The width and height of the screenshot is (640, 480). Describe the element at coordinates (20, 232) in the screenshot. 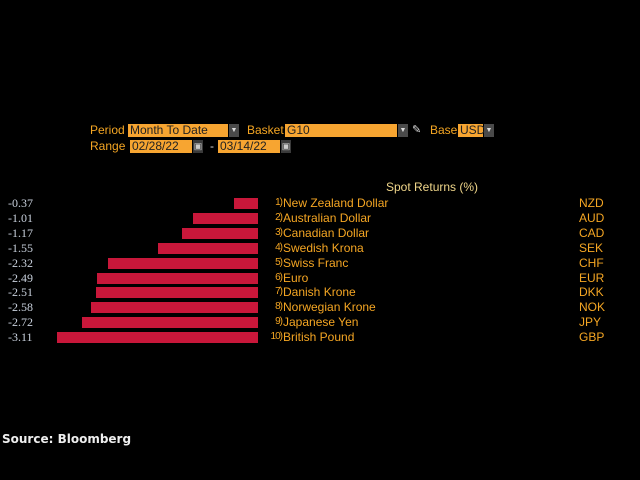

I see `value-label: -1.17` at that location.